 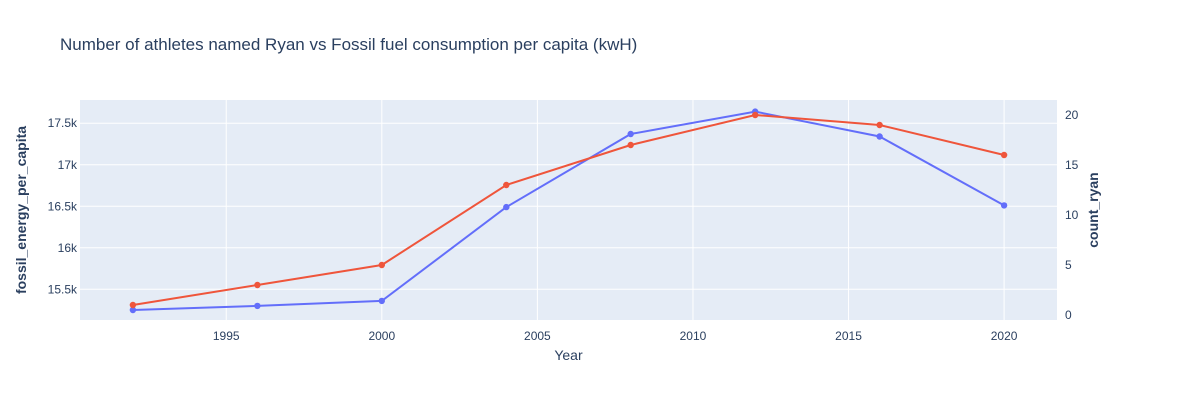 I want to click on x-tick-label: 2015, so click(x=848, y=336).